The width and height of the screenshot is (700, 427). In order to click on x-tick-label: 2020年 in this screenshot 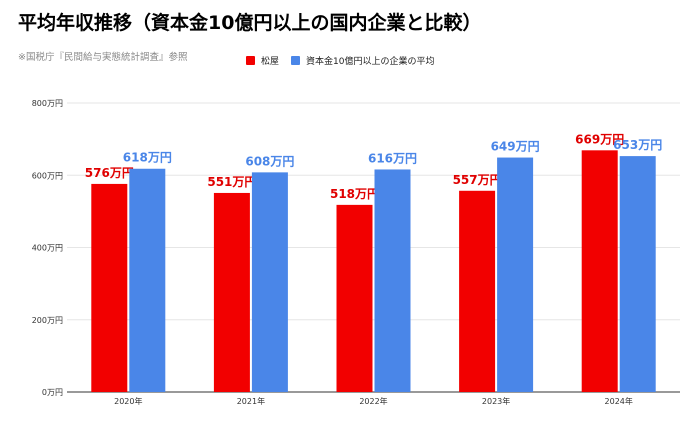, I will do `click(128, 401)`.